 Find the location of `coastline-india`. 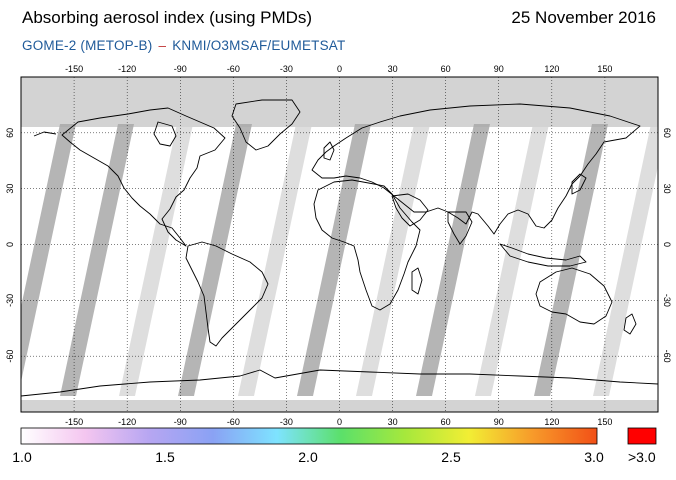

coastline-india is located at coordinates (460, 228).